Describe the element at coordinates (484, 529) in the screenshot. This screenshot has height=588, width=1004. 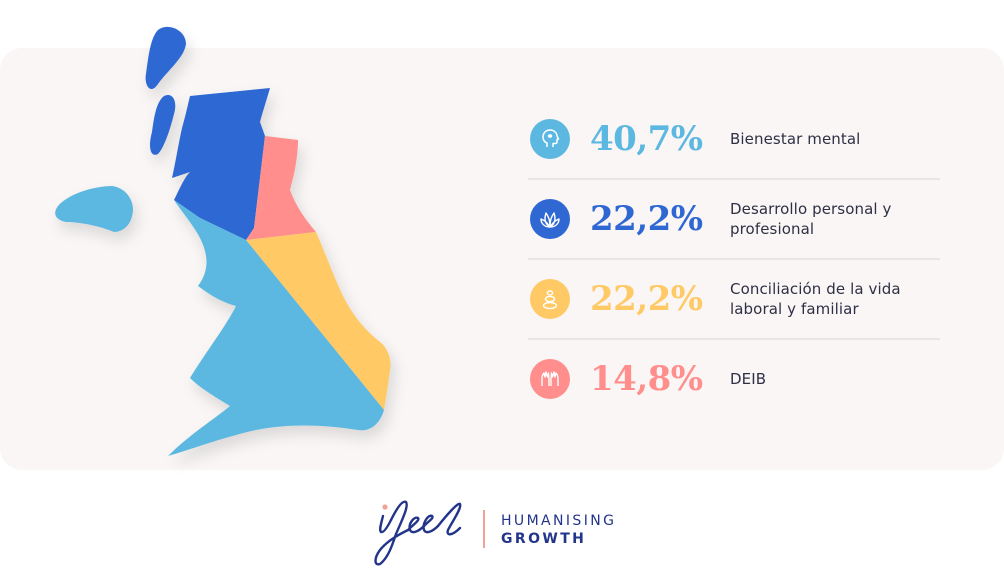
I see `brand-divider` at that location.